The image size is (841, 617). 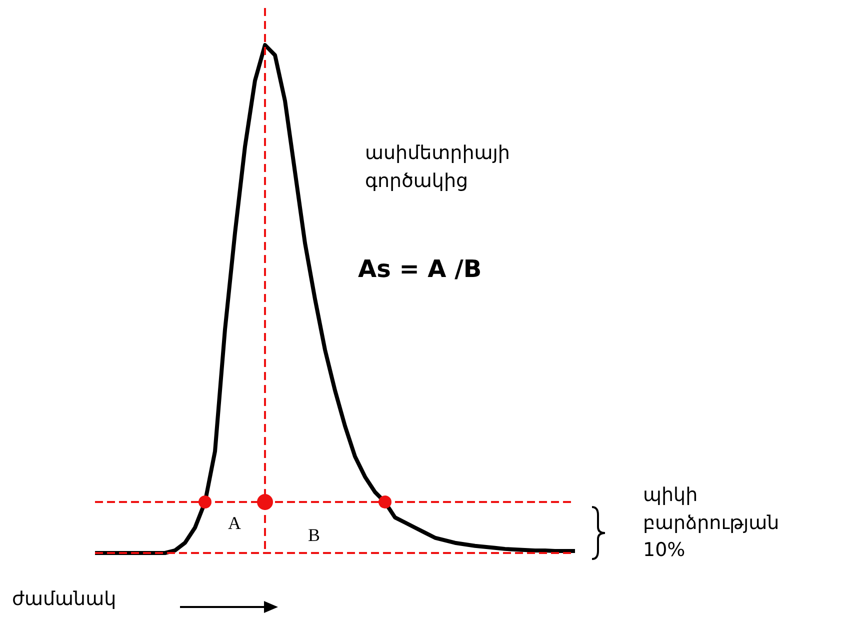 What do you see at coordinates (437, 167) in the screenshot?
I see `annotation: ասիմետրիայի գործակից` at bounding box center [437, 167].